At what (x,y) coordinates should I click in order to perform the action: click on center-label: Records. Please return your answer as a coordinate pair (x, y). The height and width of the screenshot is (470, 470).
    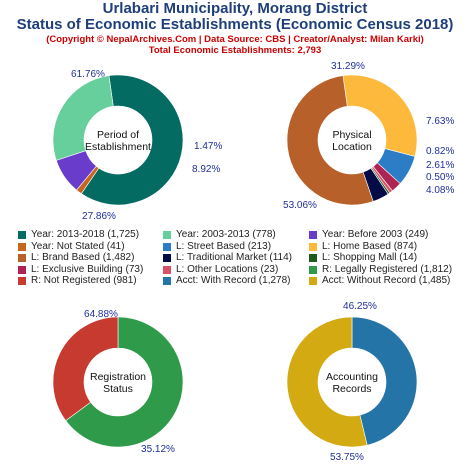
    Looking at the image, I should click on (351, 389).